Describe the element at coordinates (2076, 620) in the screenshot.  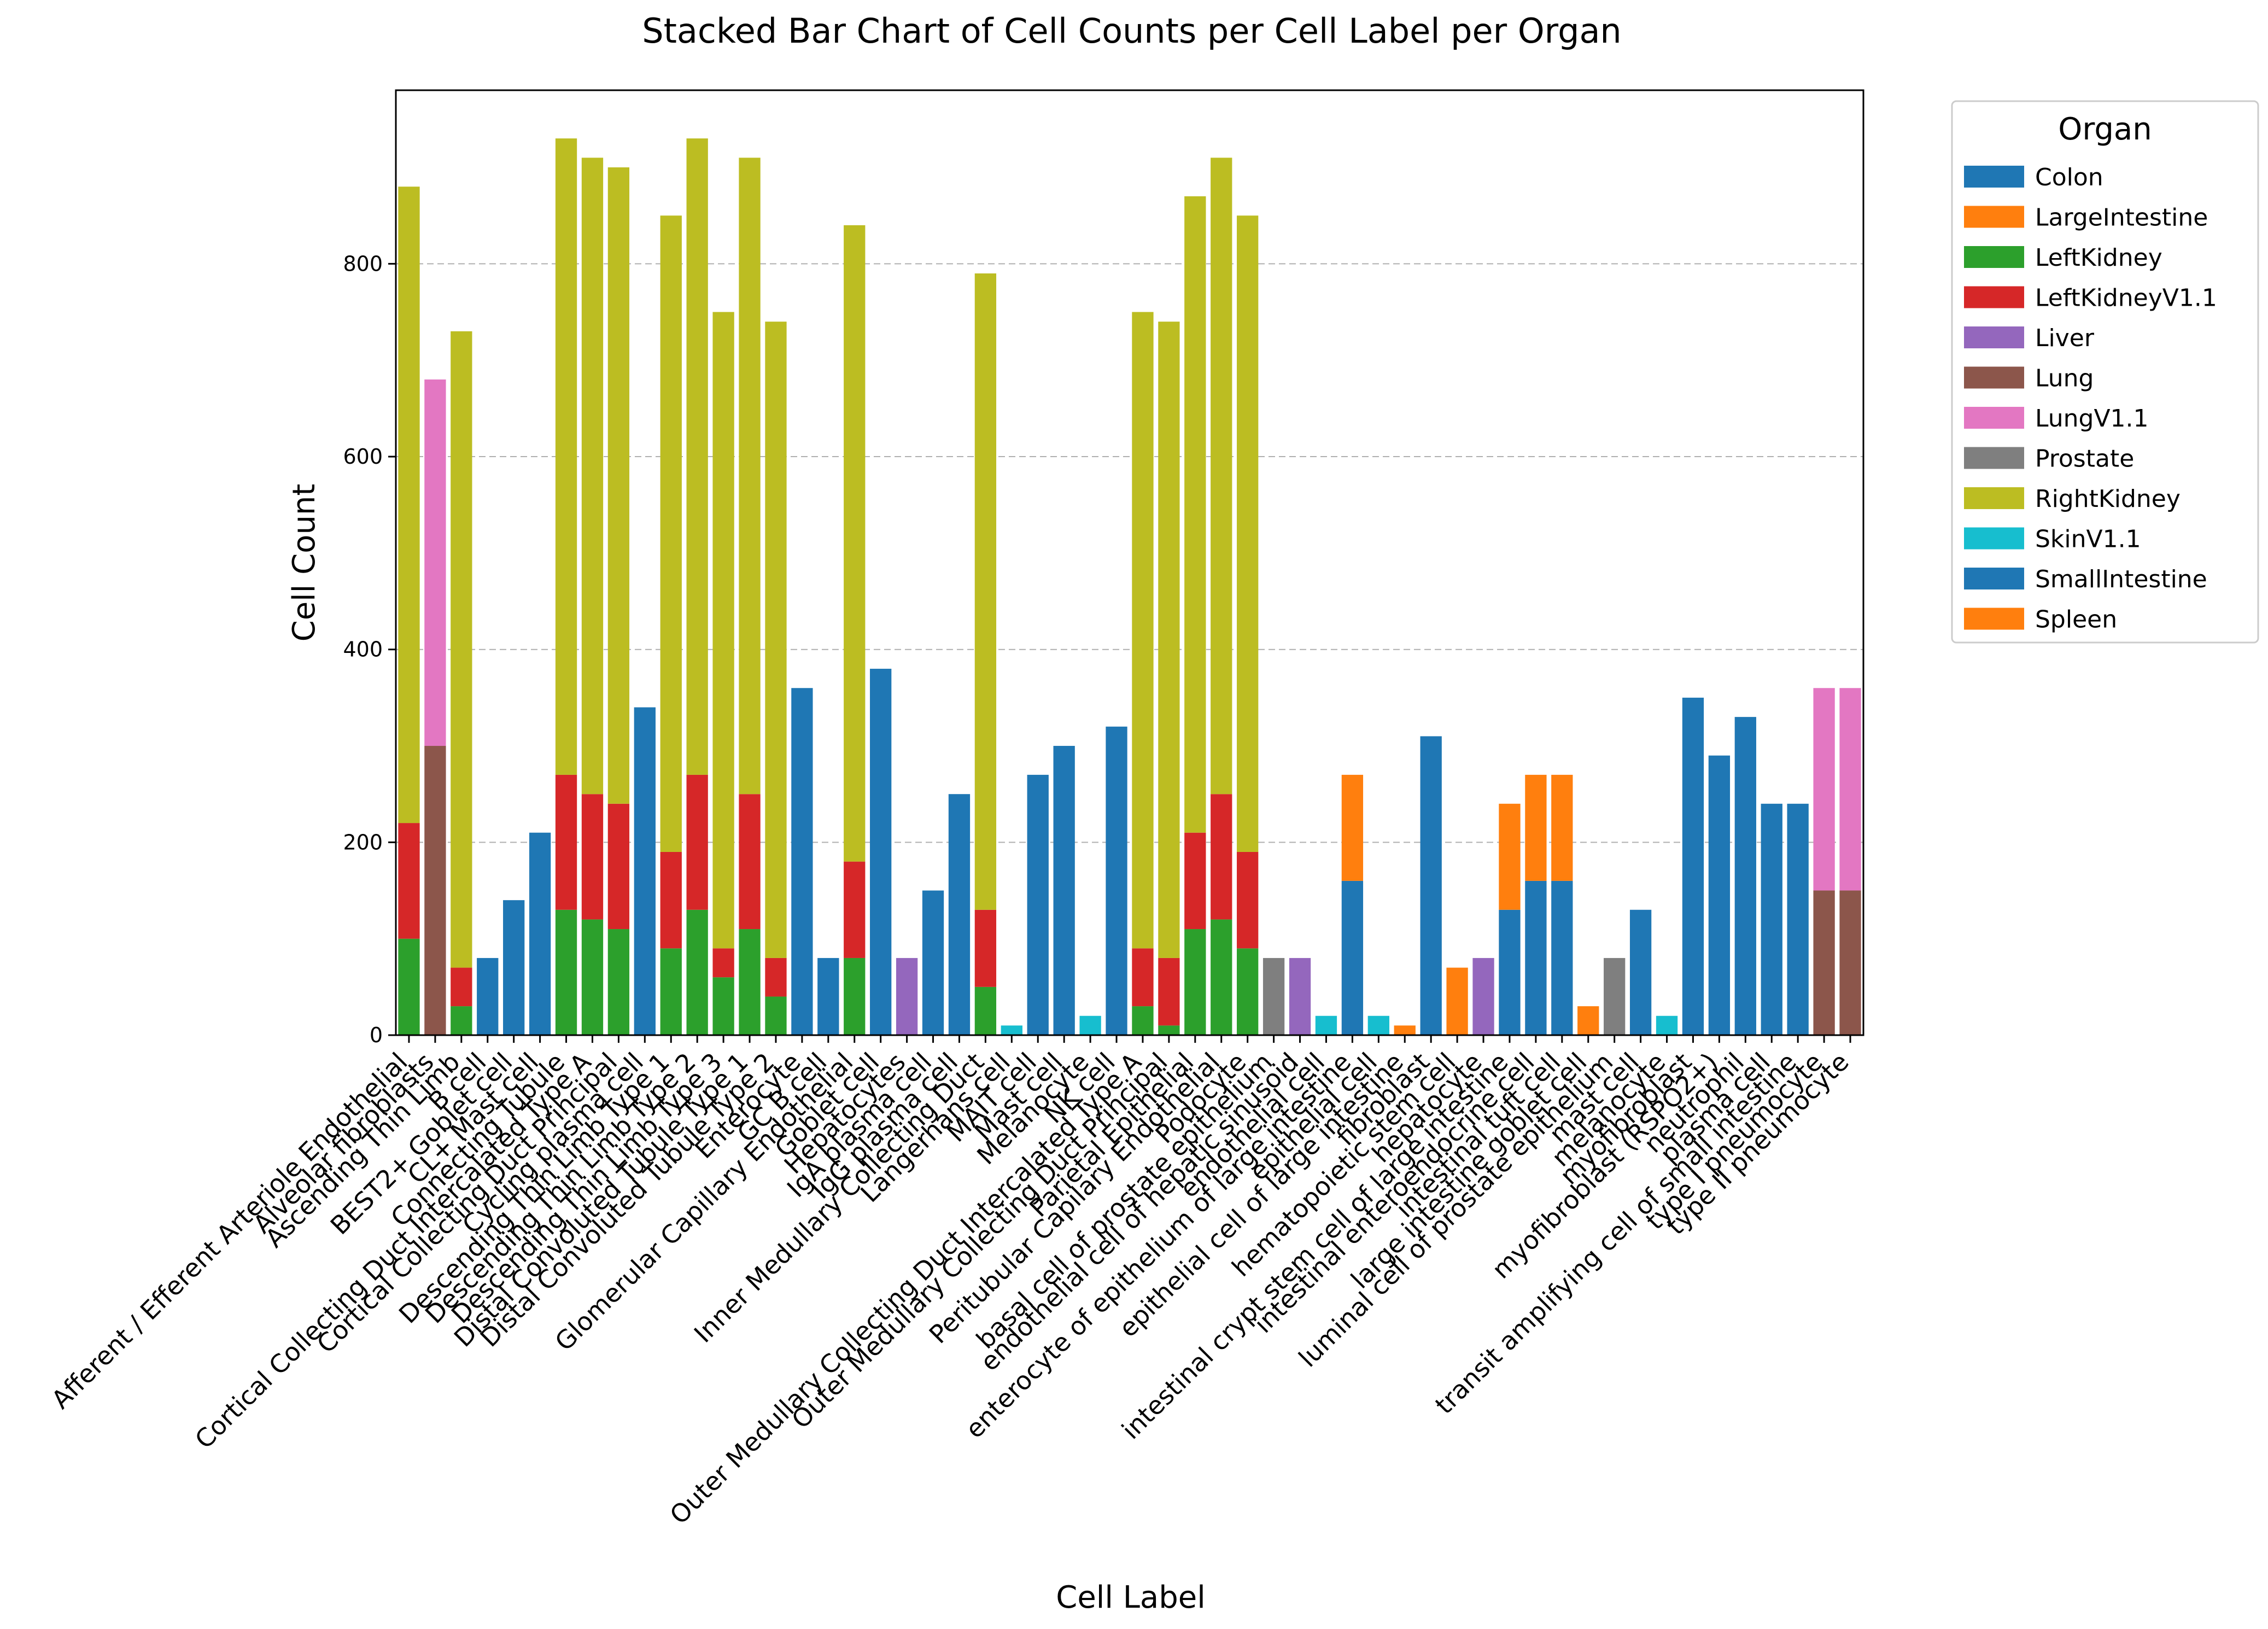
I see `legend-label: Spleen` at that location.